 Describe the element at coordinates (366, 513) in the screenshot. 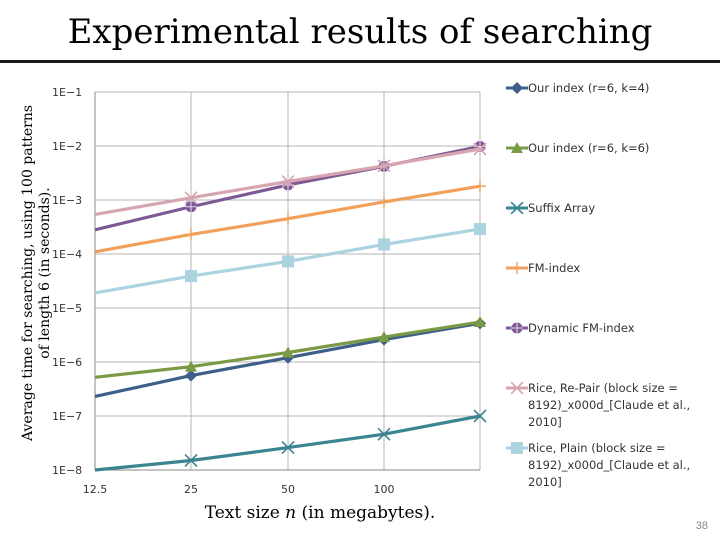

I see `x-axis-title-part: (in megabytes).` at that location.